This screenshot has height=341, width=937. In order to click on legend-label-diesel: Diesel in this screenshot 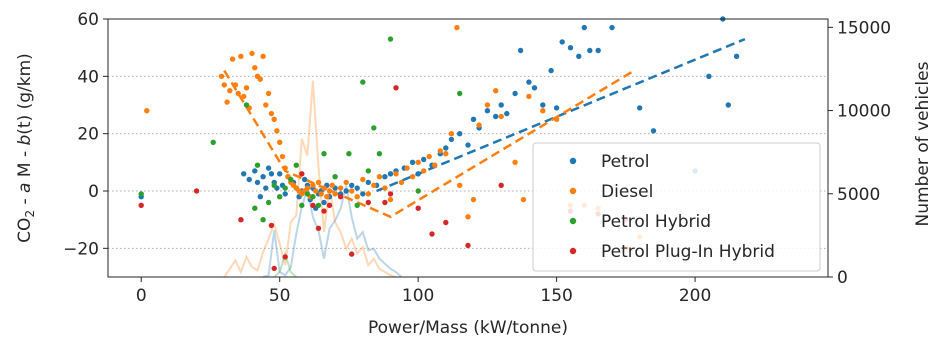, I will do `click(627, 192)`.